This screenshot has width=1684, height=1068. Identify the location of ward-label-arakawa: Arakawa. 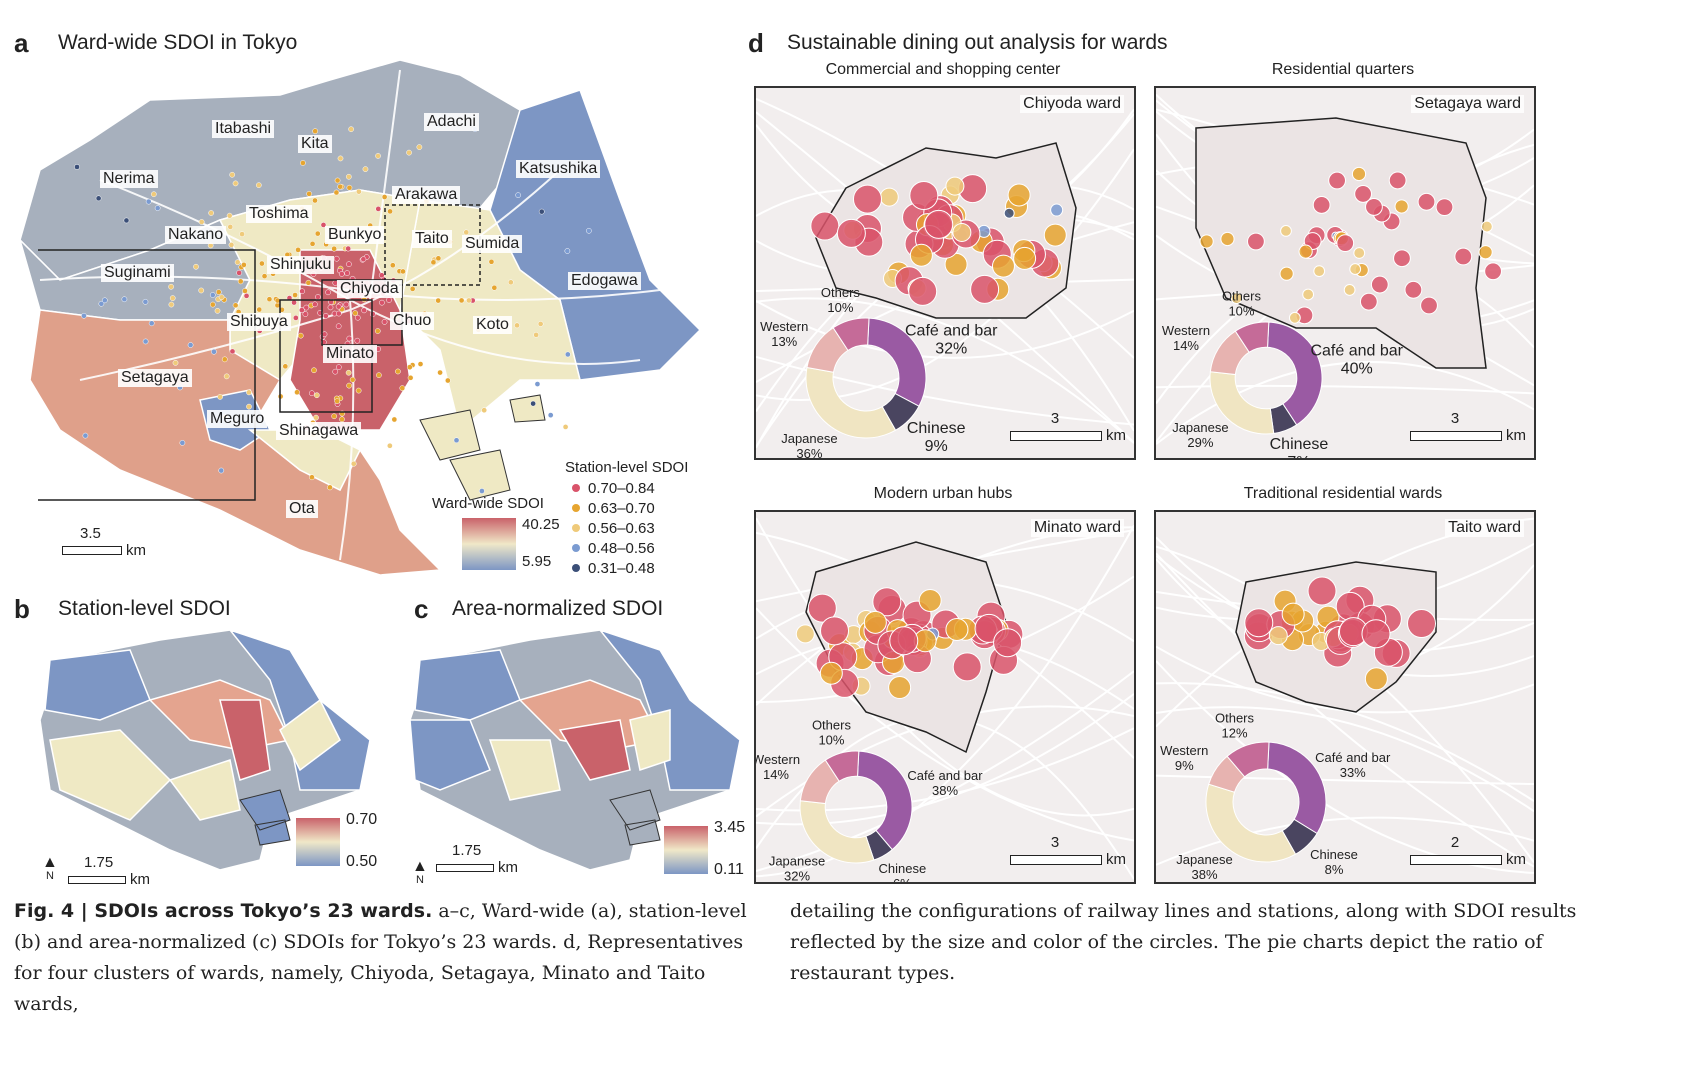
(426, 195).